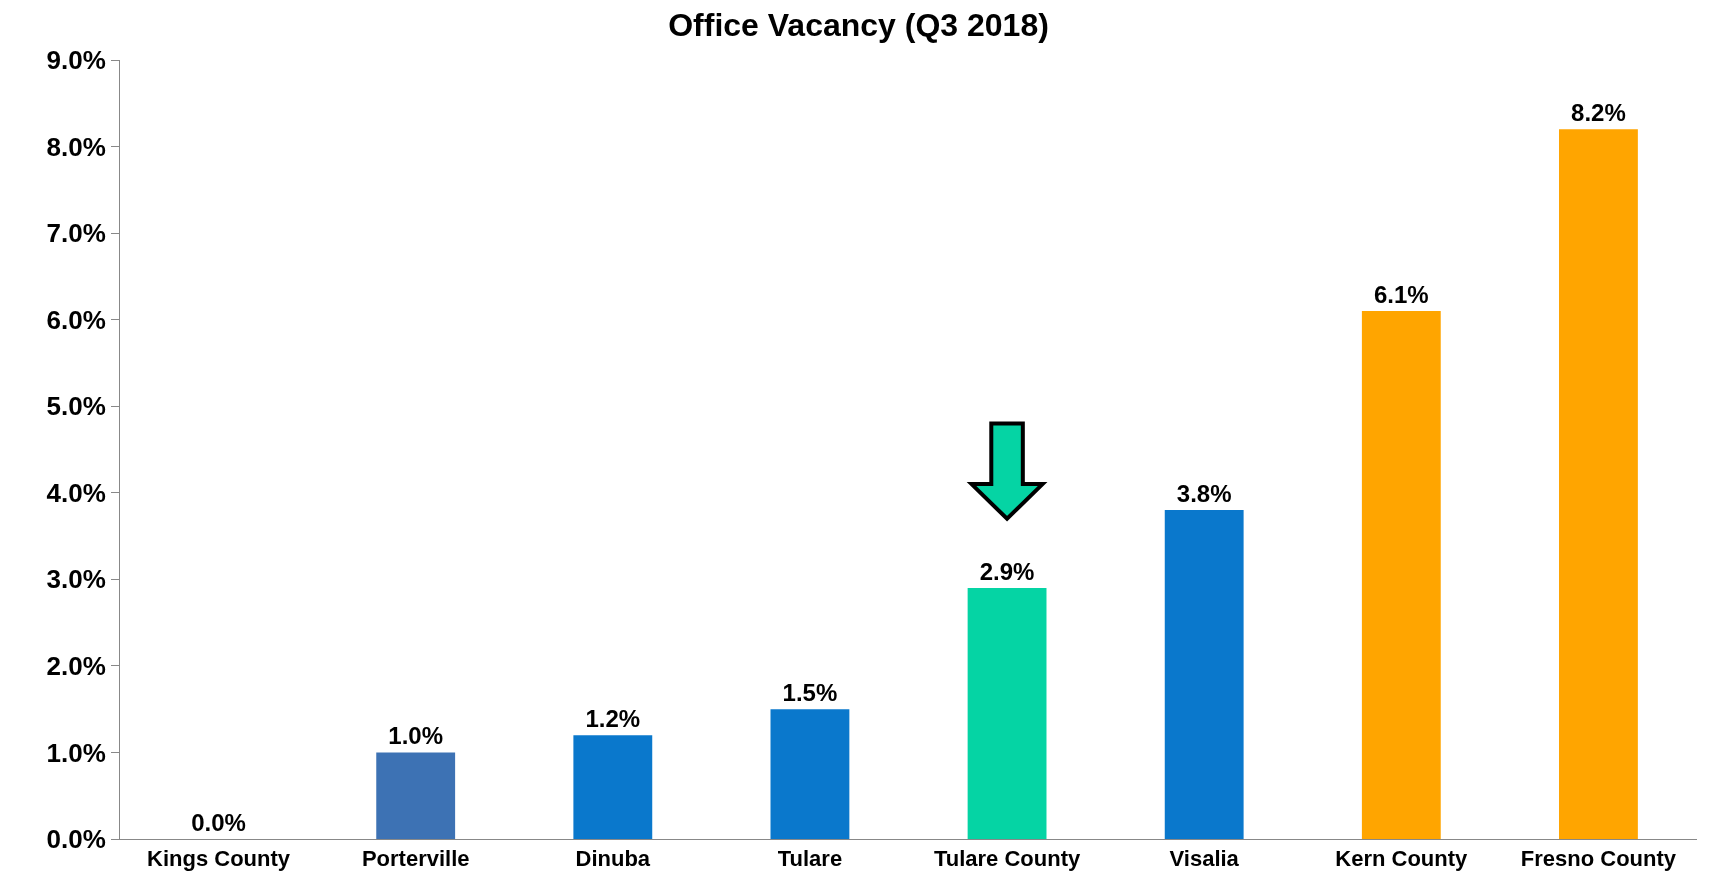  Describe the element at coordinates (416, 736) in the screenshot. I see `data-label: 1.0%` at that location.